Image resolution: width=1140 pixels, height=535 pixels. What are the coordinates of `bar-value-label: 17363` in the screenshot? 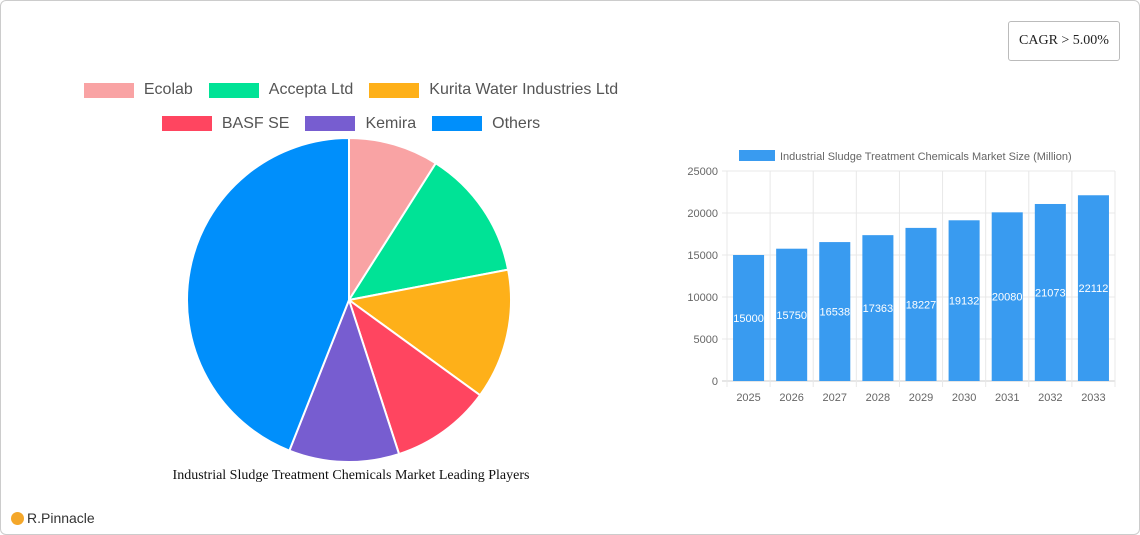 It's located at (878, 309).